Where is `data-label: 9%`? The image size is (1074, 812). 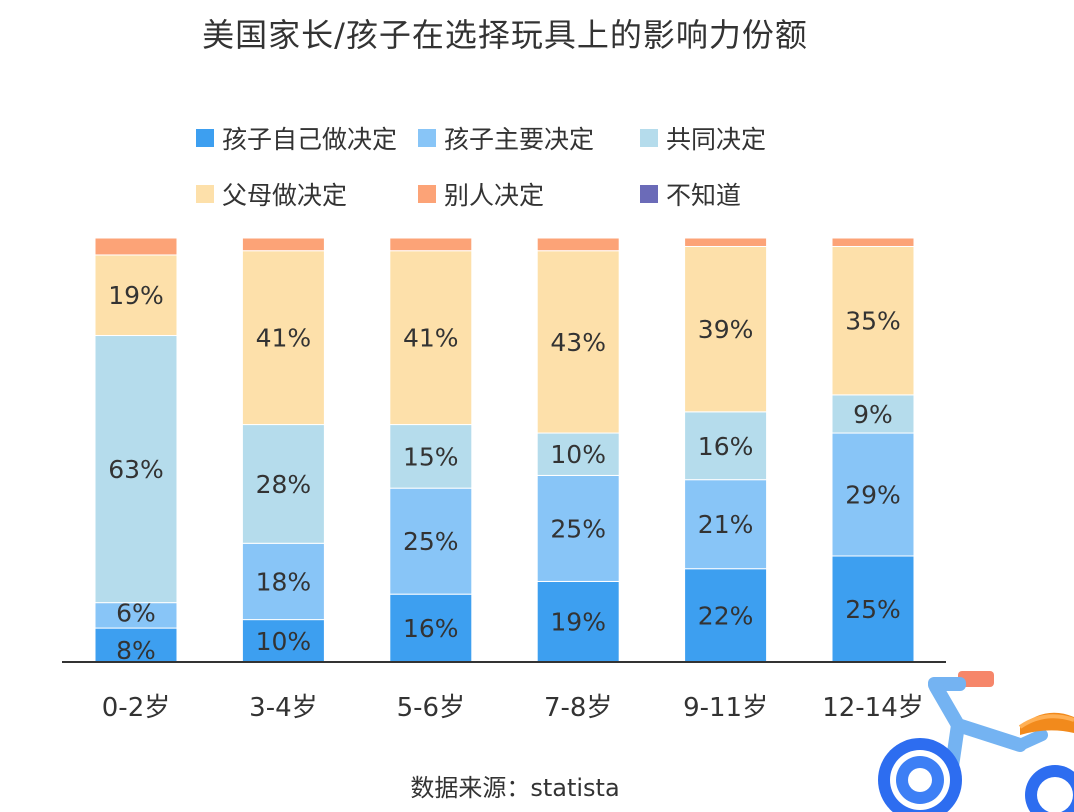
data-label: 9% is located at coordinates (873, 414).